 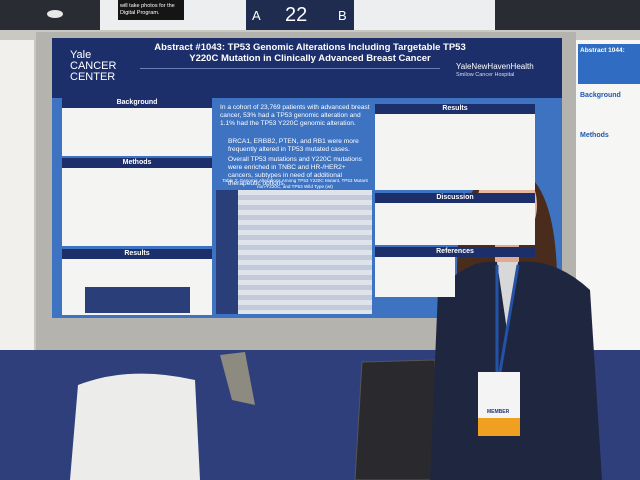 I want to click on section-header: Background, so click(x=137, y=103).